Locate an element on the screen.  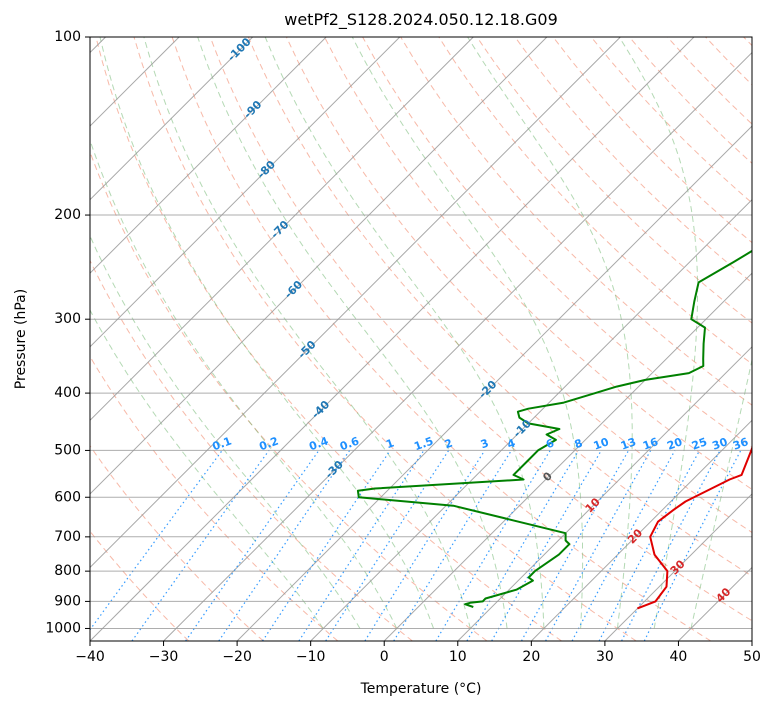
y-tick-label: 700 is located at coordinates (67, 537).